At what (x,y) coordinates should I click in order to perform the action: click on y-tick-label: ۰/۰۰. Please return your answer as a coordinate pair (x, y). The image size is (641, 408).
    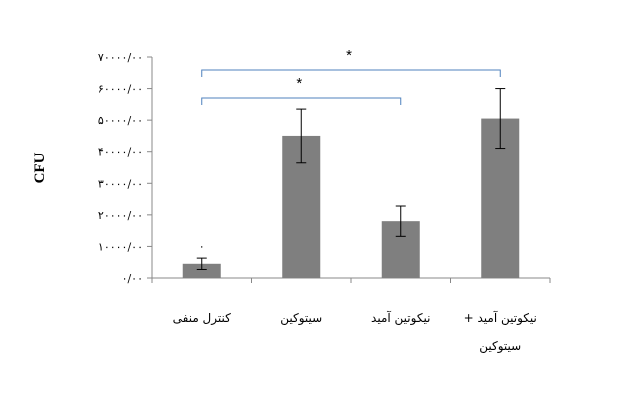
    Looking at the image, I should click on (132, 278).